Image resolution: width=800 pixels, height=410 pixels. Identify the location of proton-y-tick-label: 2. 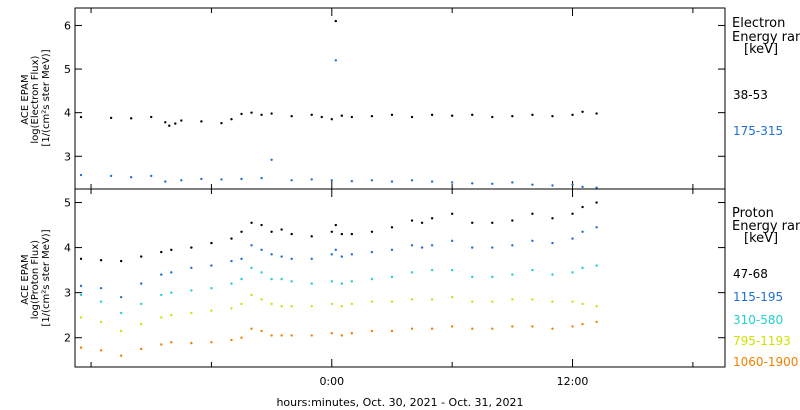
(67, 338).